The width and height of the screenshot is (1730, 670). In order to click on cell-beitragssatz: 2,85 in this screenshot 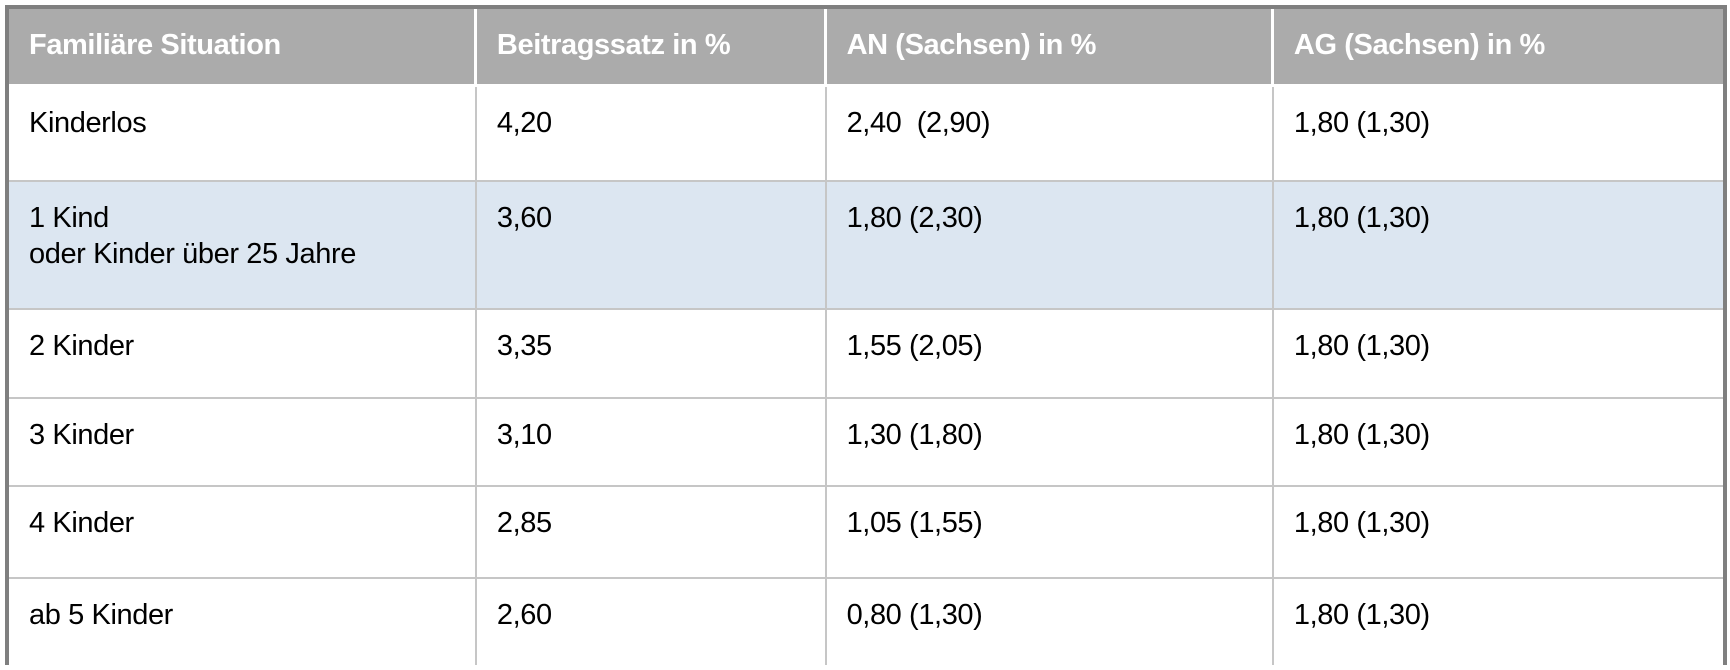, I will do `click(651, 533)`.